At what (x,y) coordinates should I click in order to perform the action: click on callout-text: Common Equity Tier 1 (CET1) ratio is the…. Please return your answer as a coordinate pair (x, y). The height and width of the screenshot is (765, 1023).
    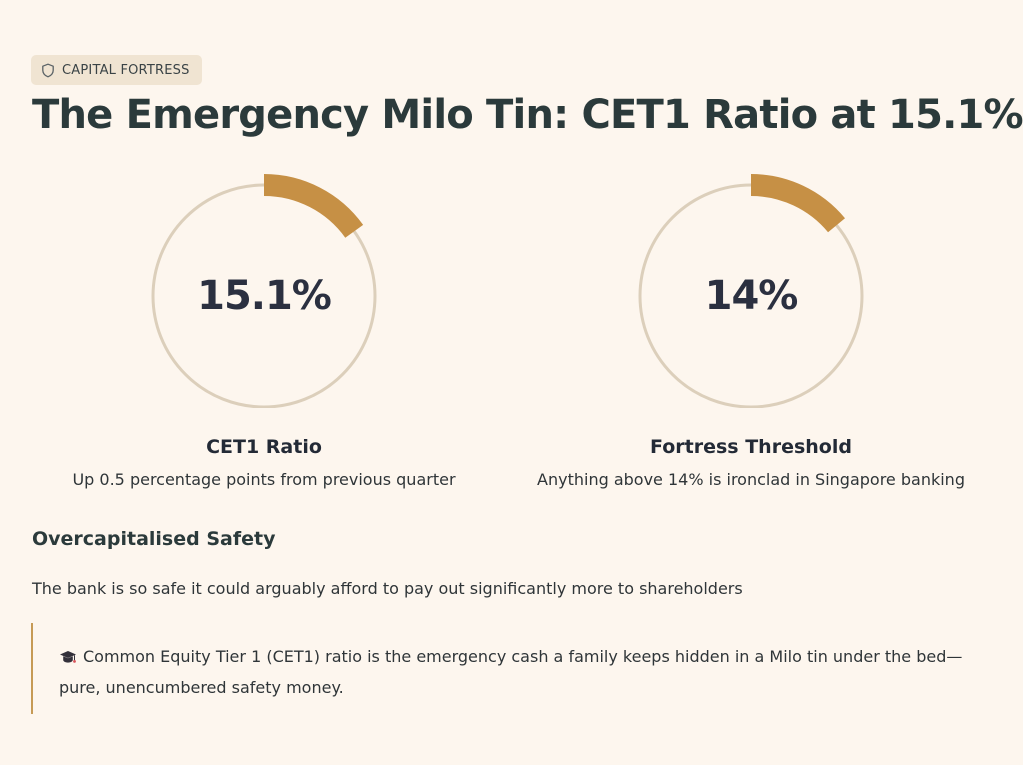
    Looking at the image, I should click on (511, 672).